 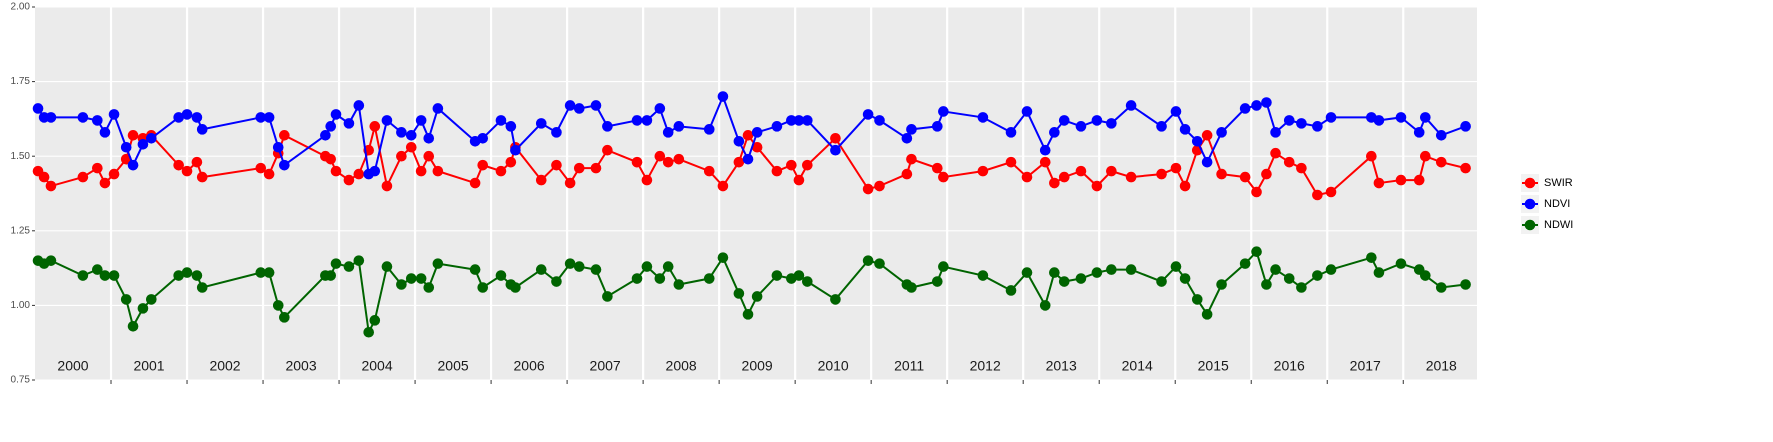 What do you see at coordinates (1061, 366) in the screenshot?
I see `year-label: 2013` at bounding box center [1061, 366].